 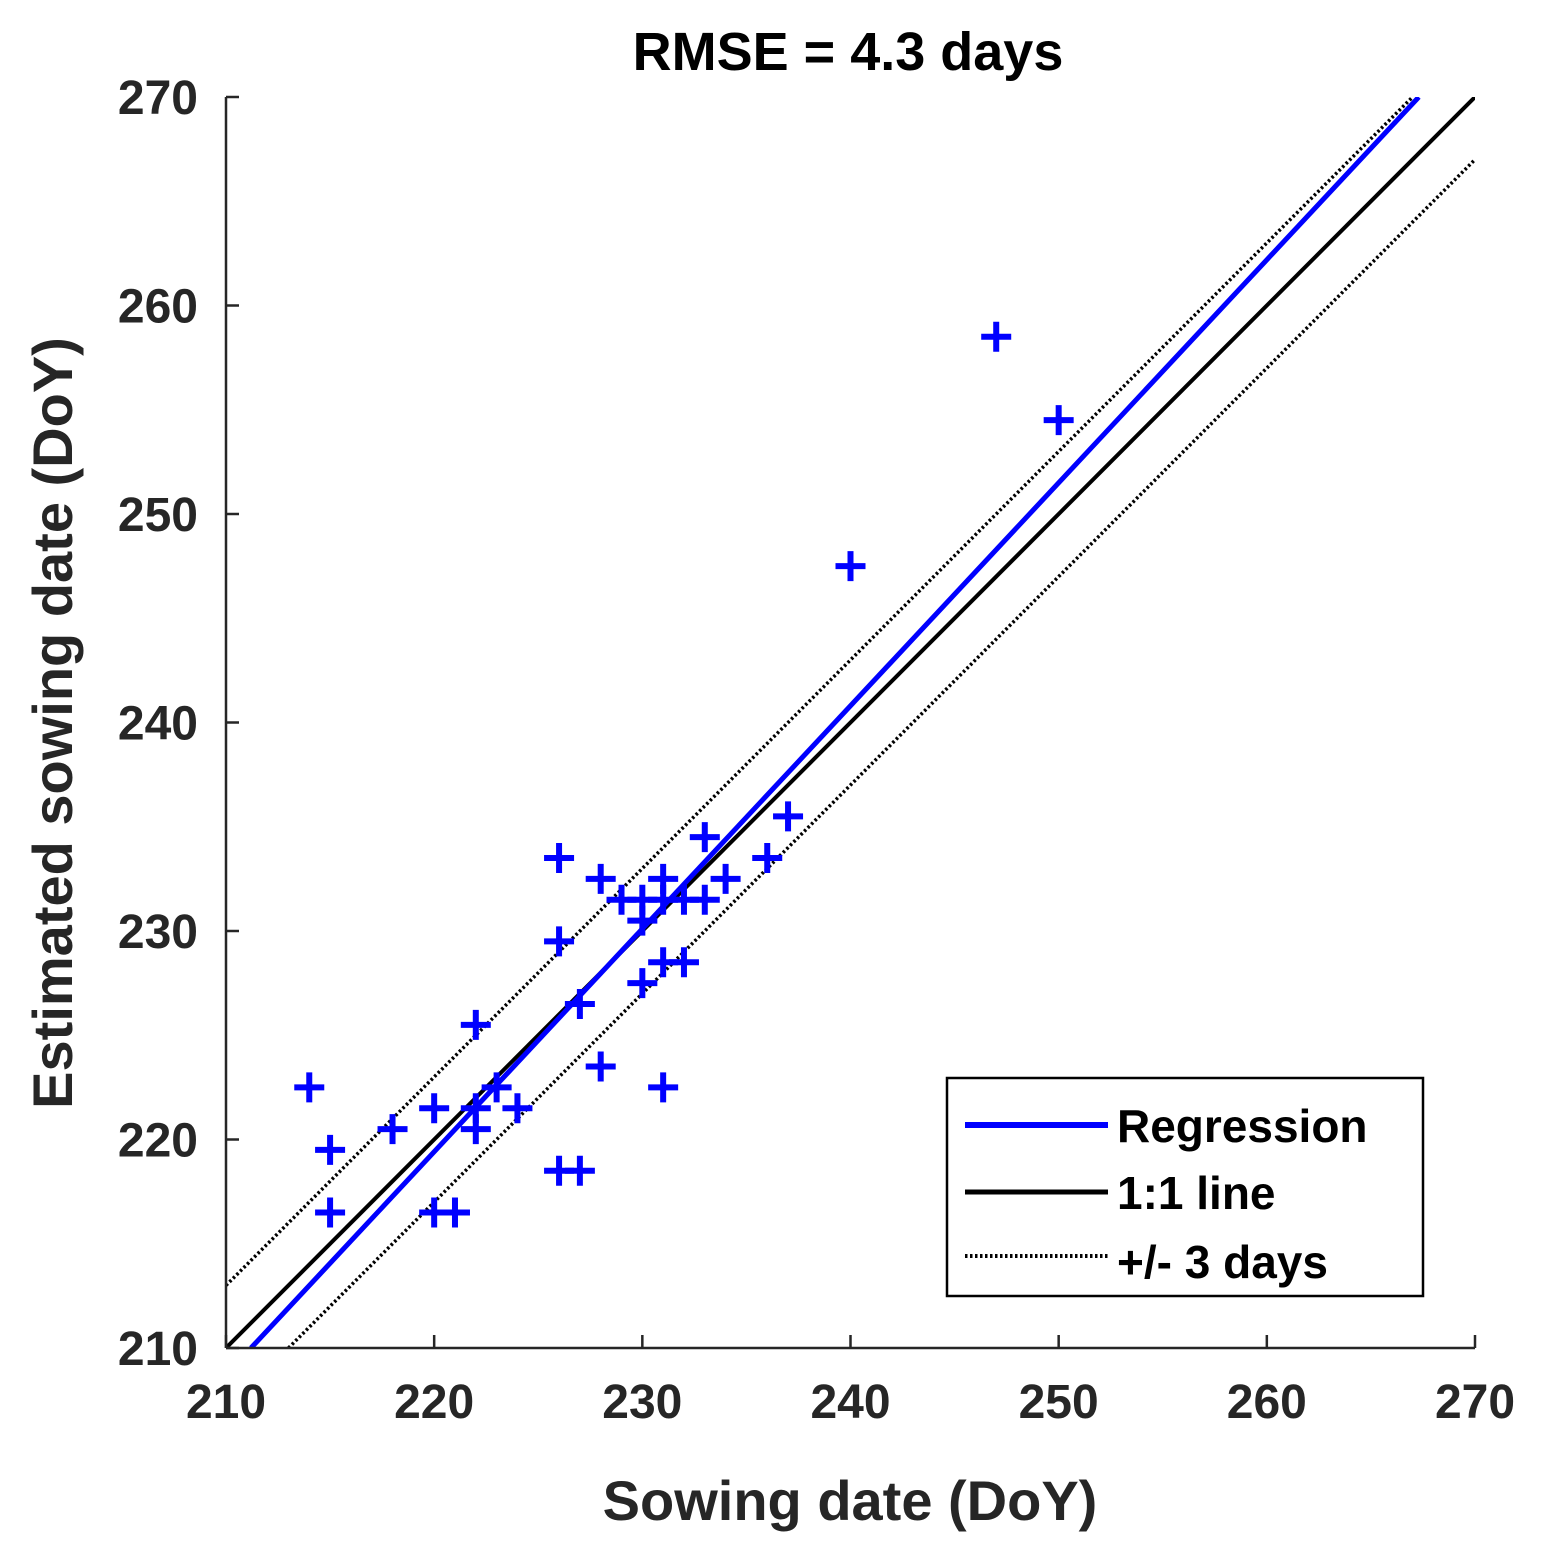 I want to click on y-tick-label: 270, so click(x=158, y=98).